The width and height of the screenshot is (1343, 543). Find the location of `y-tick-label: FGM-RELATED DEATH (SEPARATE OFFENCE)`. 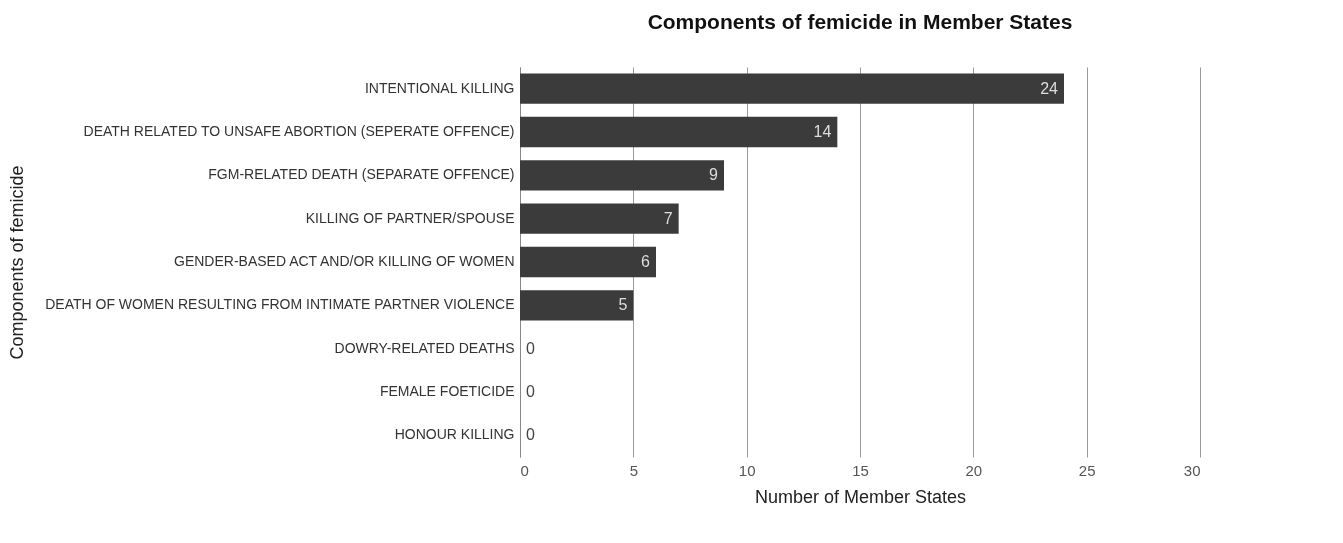

y-tick-label: FGM-RELATED DEATH (SEPARATE OFFENCE) is located at coordinates (361, 174).